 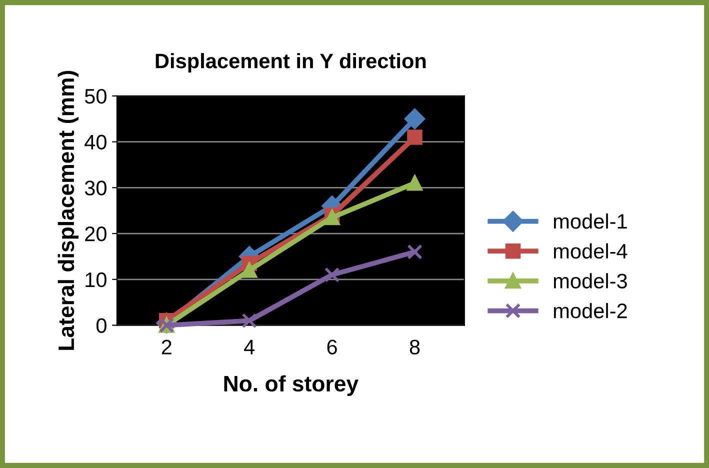 I want to click on x-tick-label: 8, so click(x=415, y=347).